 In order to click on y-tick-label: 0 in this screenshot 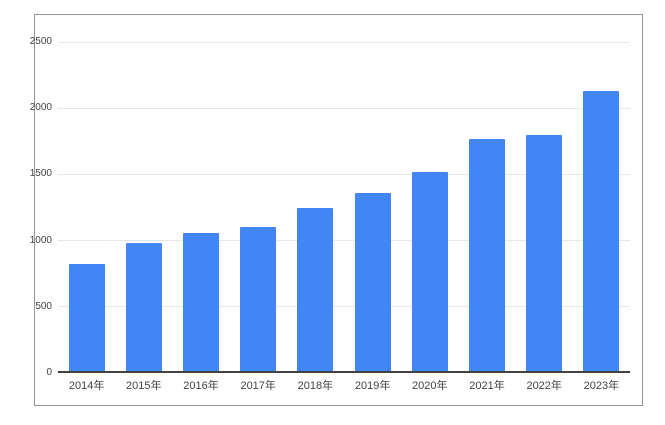, I will do `click(49, 372)`.